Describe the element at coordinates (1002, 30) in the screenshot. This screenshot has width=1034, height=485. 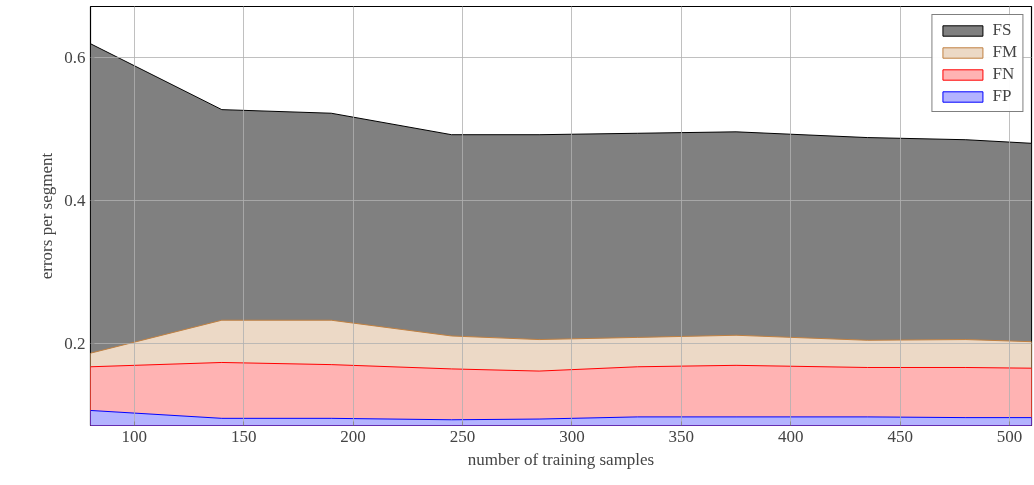
I see `legend-label: FS` at that location.